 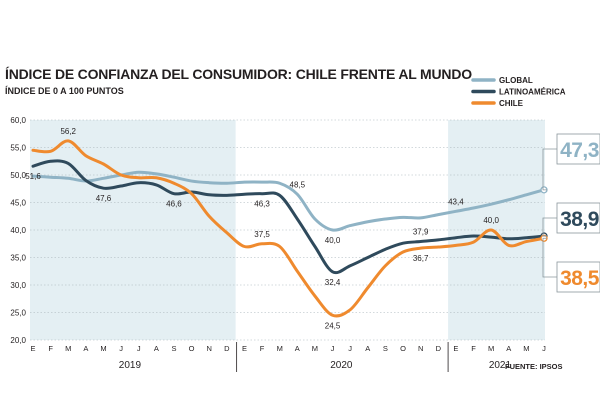 What do you see at coordinates (130, 365) in the screenshot?
I see `year-label: 2019` at bounding box center [130, 365].